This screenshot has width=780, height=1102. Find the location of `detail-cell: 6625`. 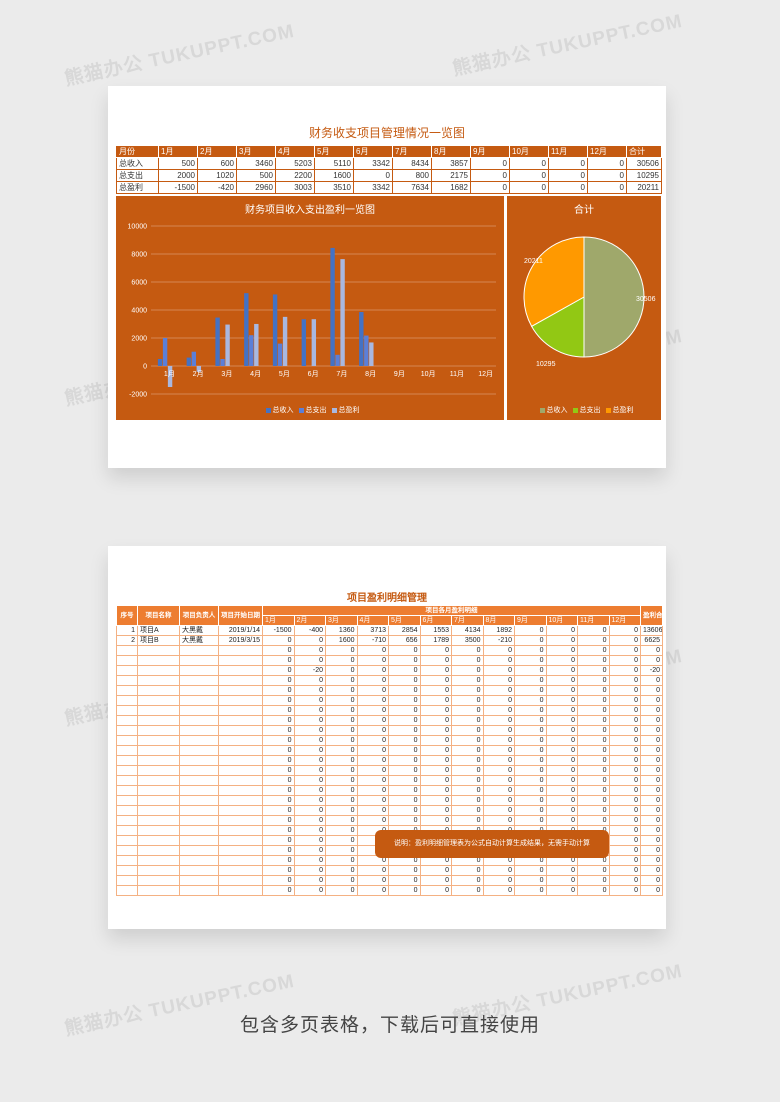

detail-cell: 6625 is located at coordinates (651, 640).